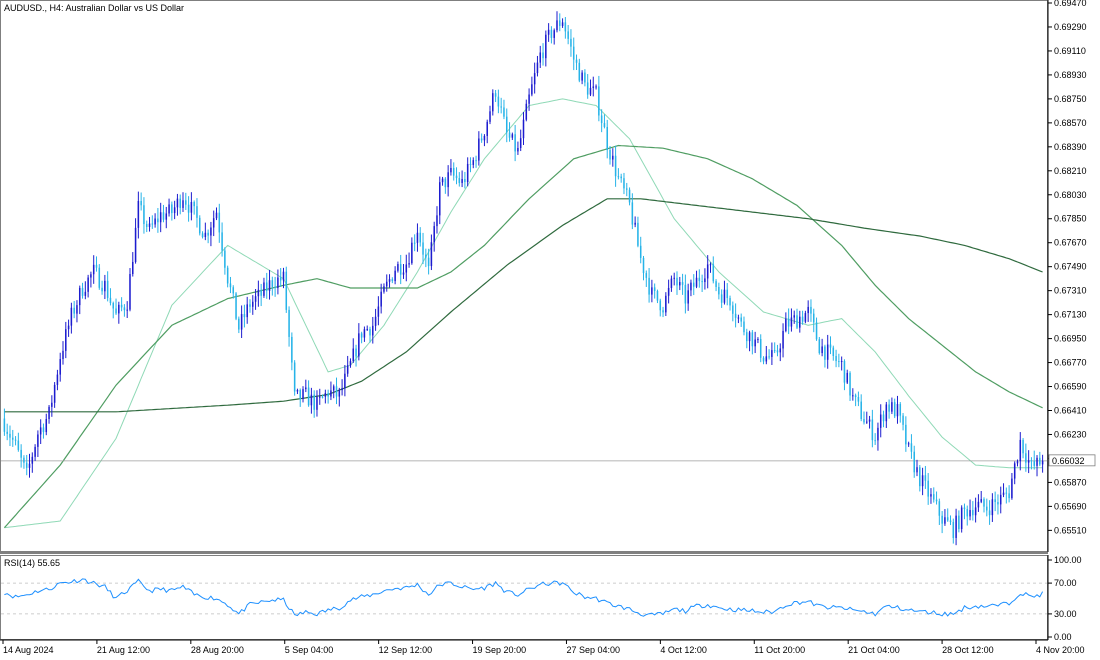 Image resolution: width=1100 pixels, height=660 pixels. I want to click on rsi-line, so click(524, 597).